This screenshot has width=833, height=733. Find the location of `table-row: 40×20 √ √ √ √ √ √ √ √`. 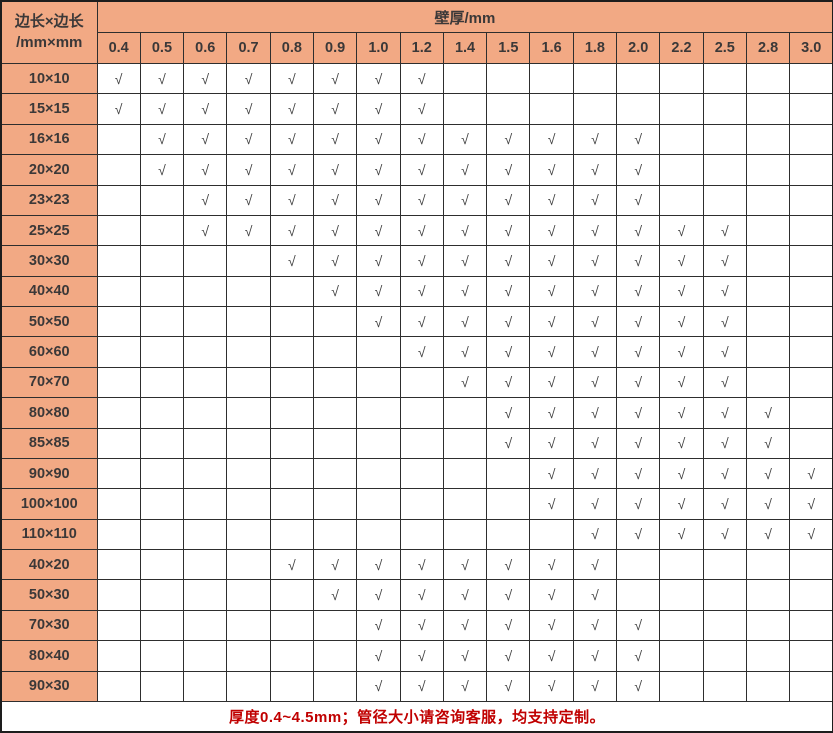

table-row: 40×20 √ √ √ √ √ √ √ √ is located at coordinates (416, 564).